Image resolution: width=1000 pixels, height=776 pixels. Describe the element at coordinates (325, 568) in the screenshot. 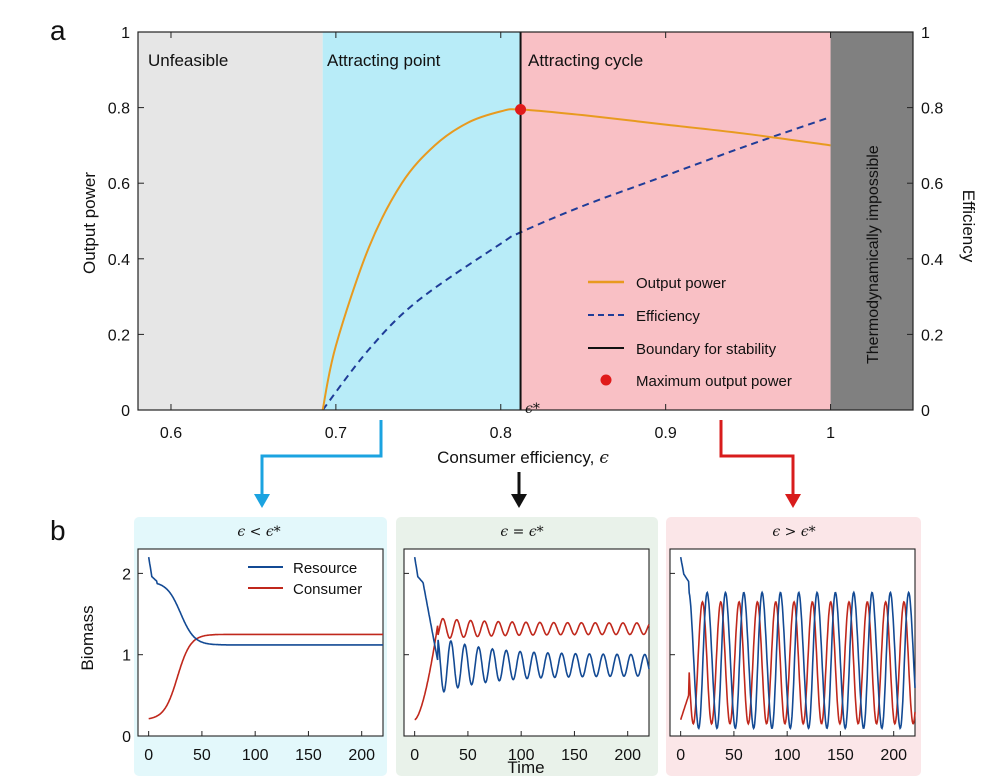

I see `legend-resource-label: Resource` at that location.